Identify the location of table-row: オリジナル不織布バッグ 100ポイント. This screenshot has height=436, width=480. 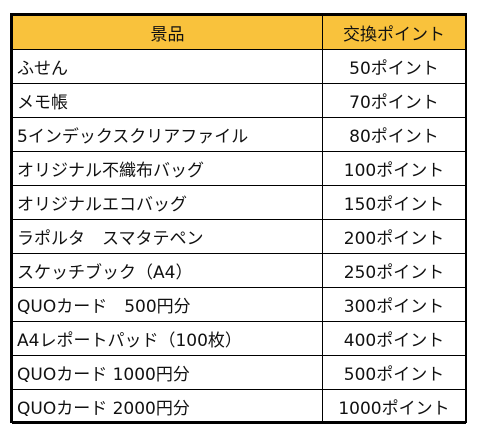
(239, 168).